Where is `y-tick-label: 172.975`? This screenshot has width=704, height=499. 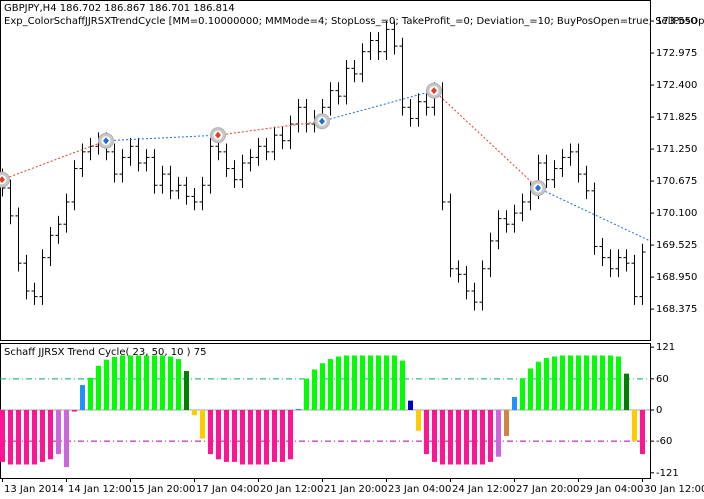
y-tick-label: 172.975 is located at coordinates (676, 53).